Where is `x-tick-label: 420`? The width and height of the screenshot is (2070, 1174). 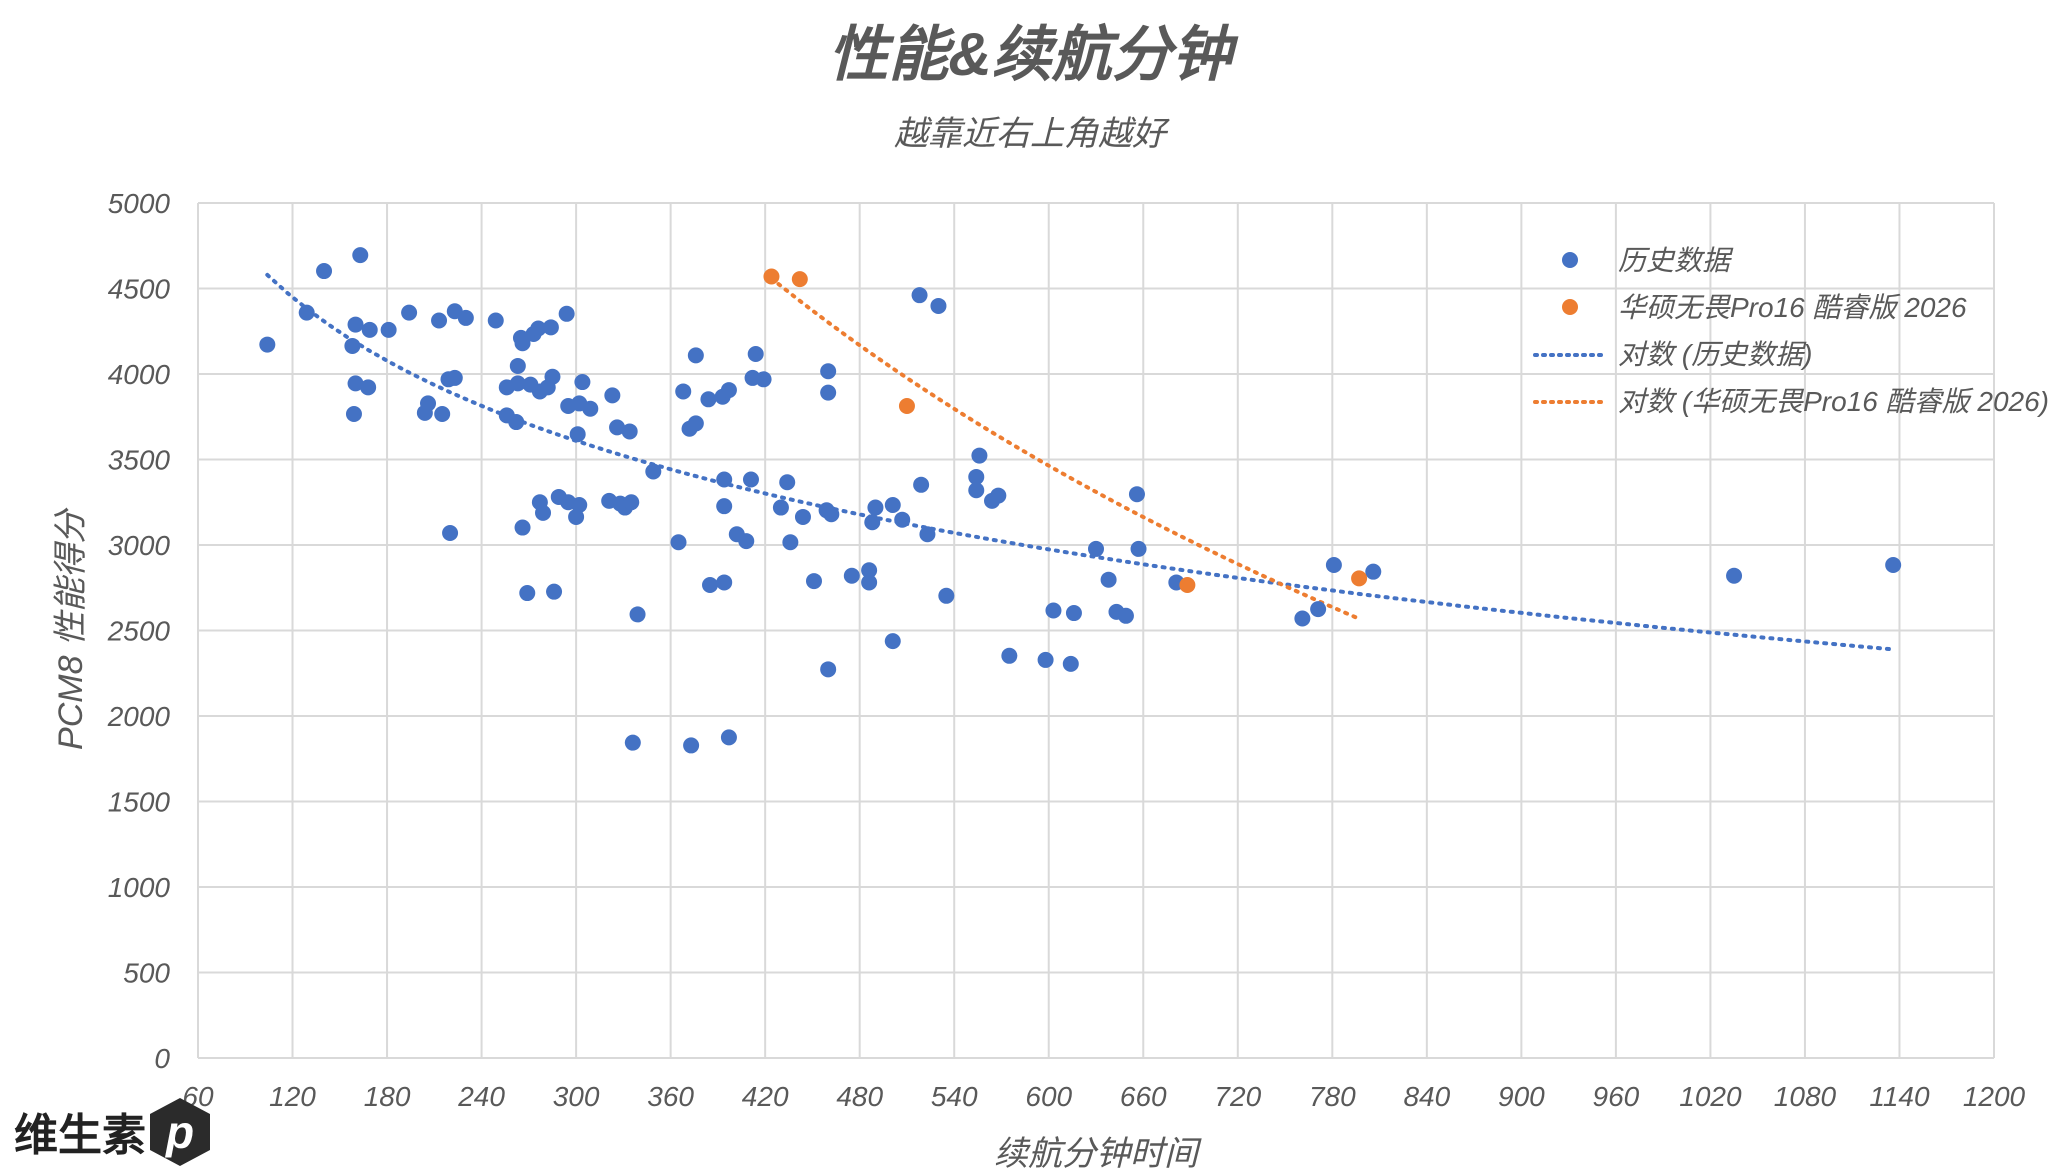
x-tick-label: 420 is located at coordinates (765, 1096).